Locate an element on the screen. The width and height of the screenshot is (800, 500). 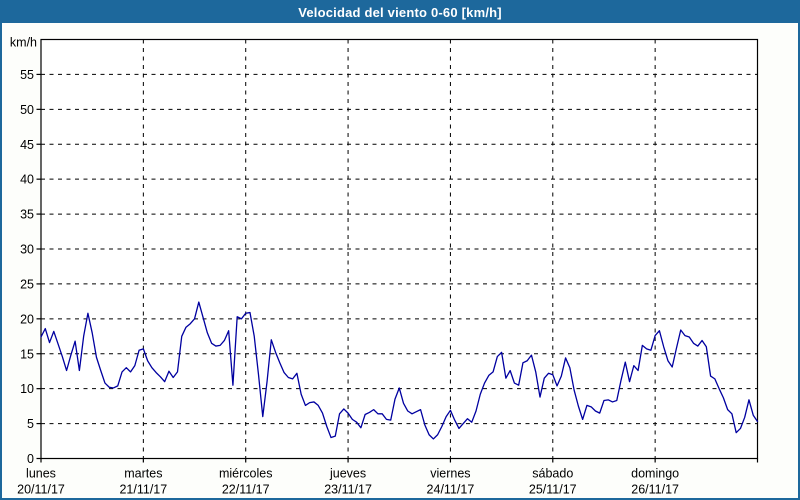
x-day-label: martes is located at coordinates (143, 474).